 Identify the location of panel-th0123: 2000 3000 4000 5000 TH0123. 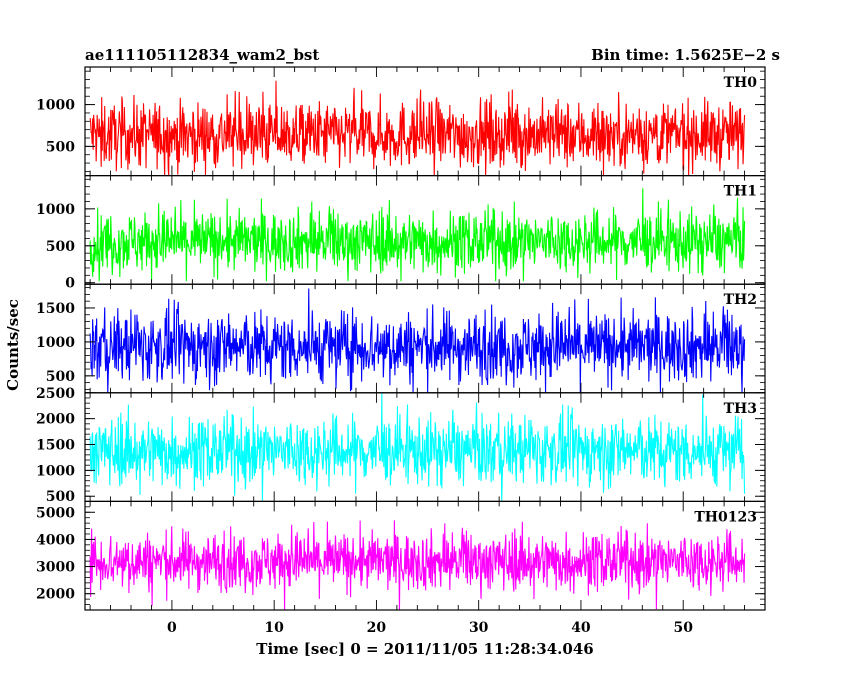
(401, 555).